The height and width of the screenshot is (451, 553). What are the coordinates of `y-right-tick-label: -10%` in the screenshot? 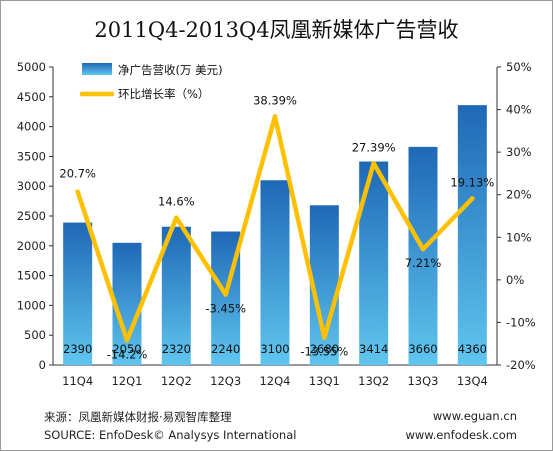 It's located at (521, 322).